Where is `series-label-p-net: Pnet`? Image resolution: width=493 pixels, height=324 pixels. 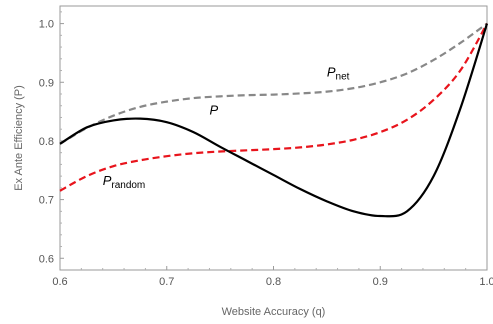
series-label-p-net: Pnet is located at coordinates (338, 73).